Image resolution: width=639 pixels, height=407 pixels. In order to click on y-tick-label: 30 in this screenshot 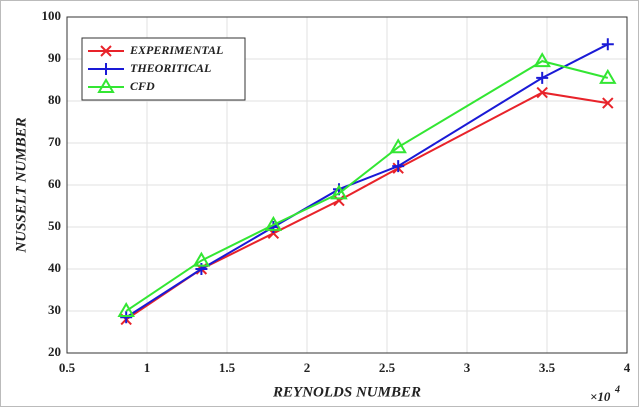, I will do `click(54, 309)`.